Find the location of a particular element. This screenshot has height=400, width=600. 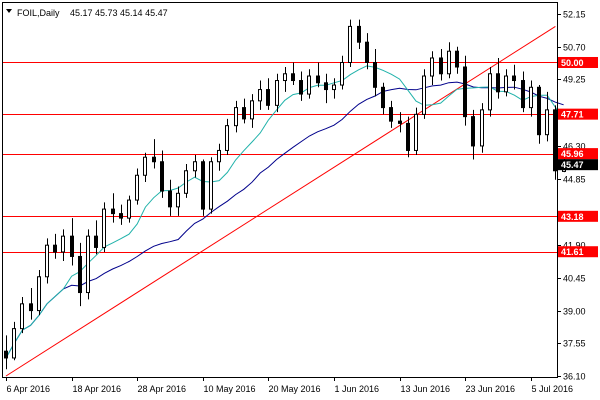

y-tick-label: 44.85 is located at coordinates (574, 180).